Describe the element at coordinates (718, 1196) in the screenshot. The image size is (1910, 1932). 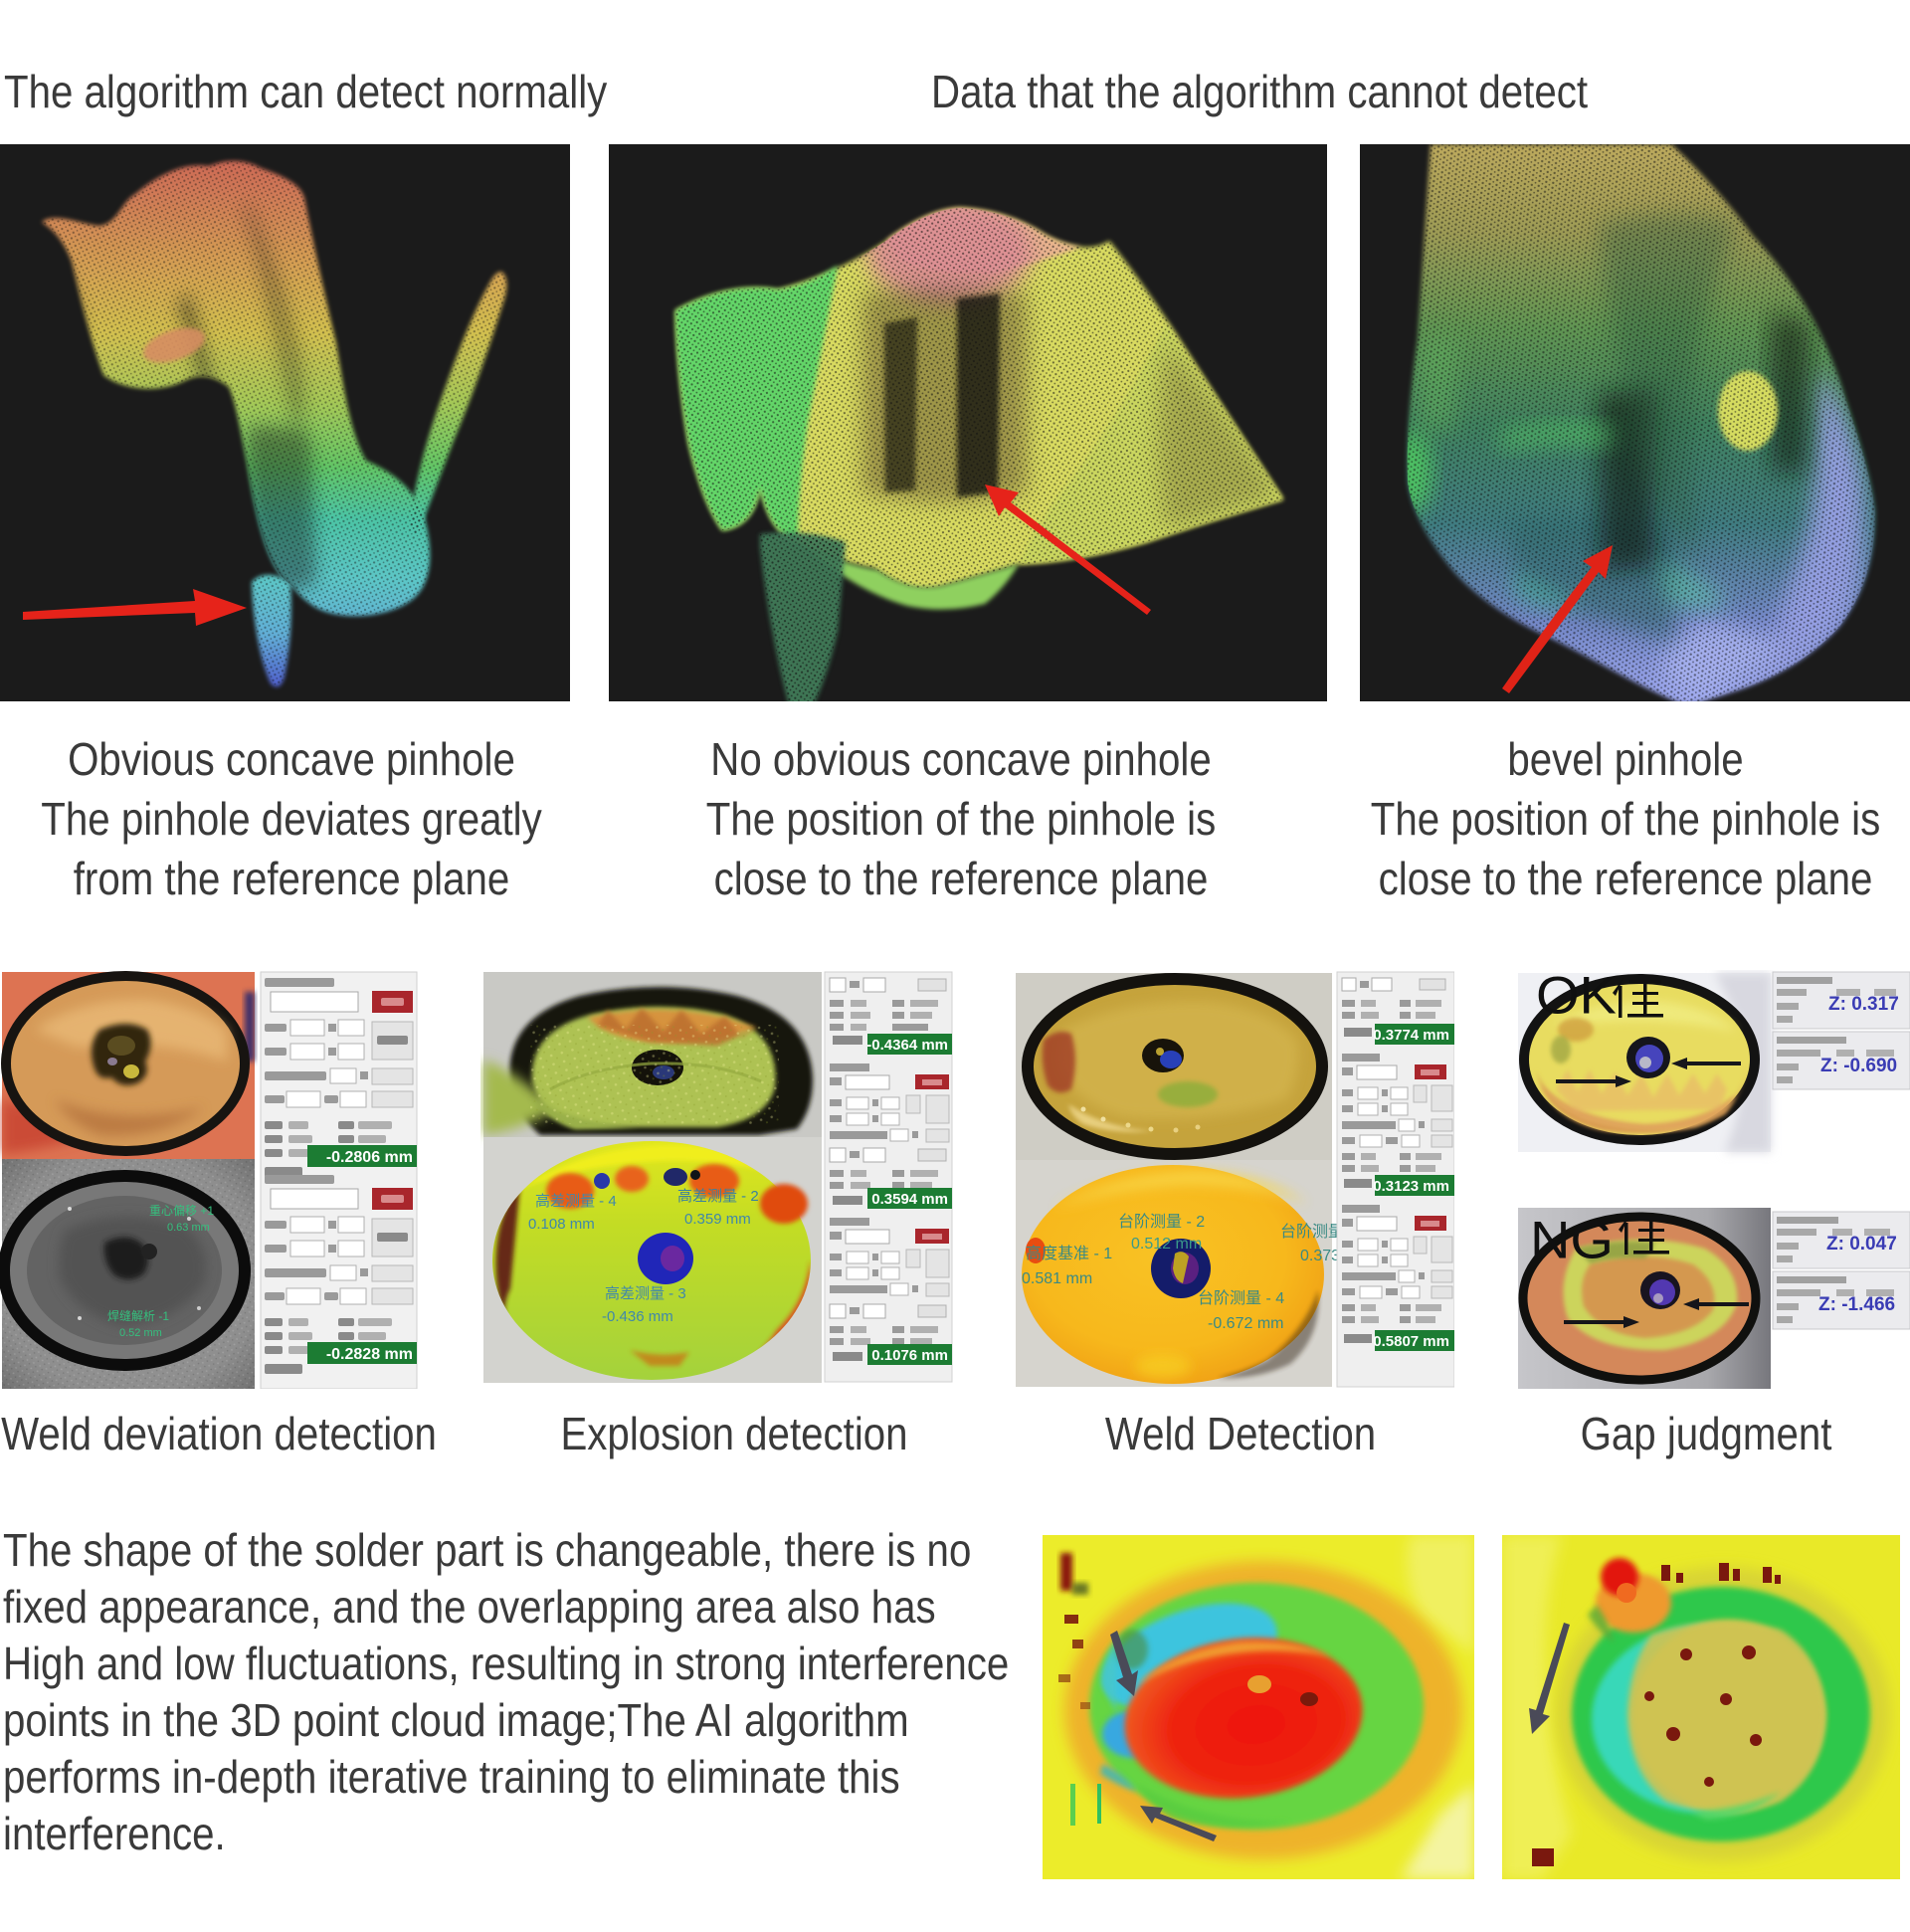
I see `svg-text: 高差测量 - 2` at that location.